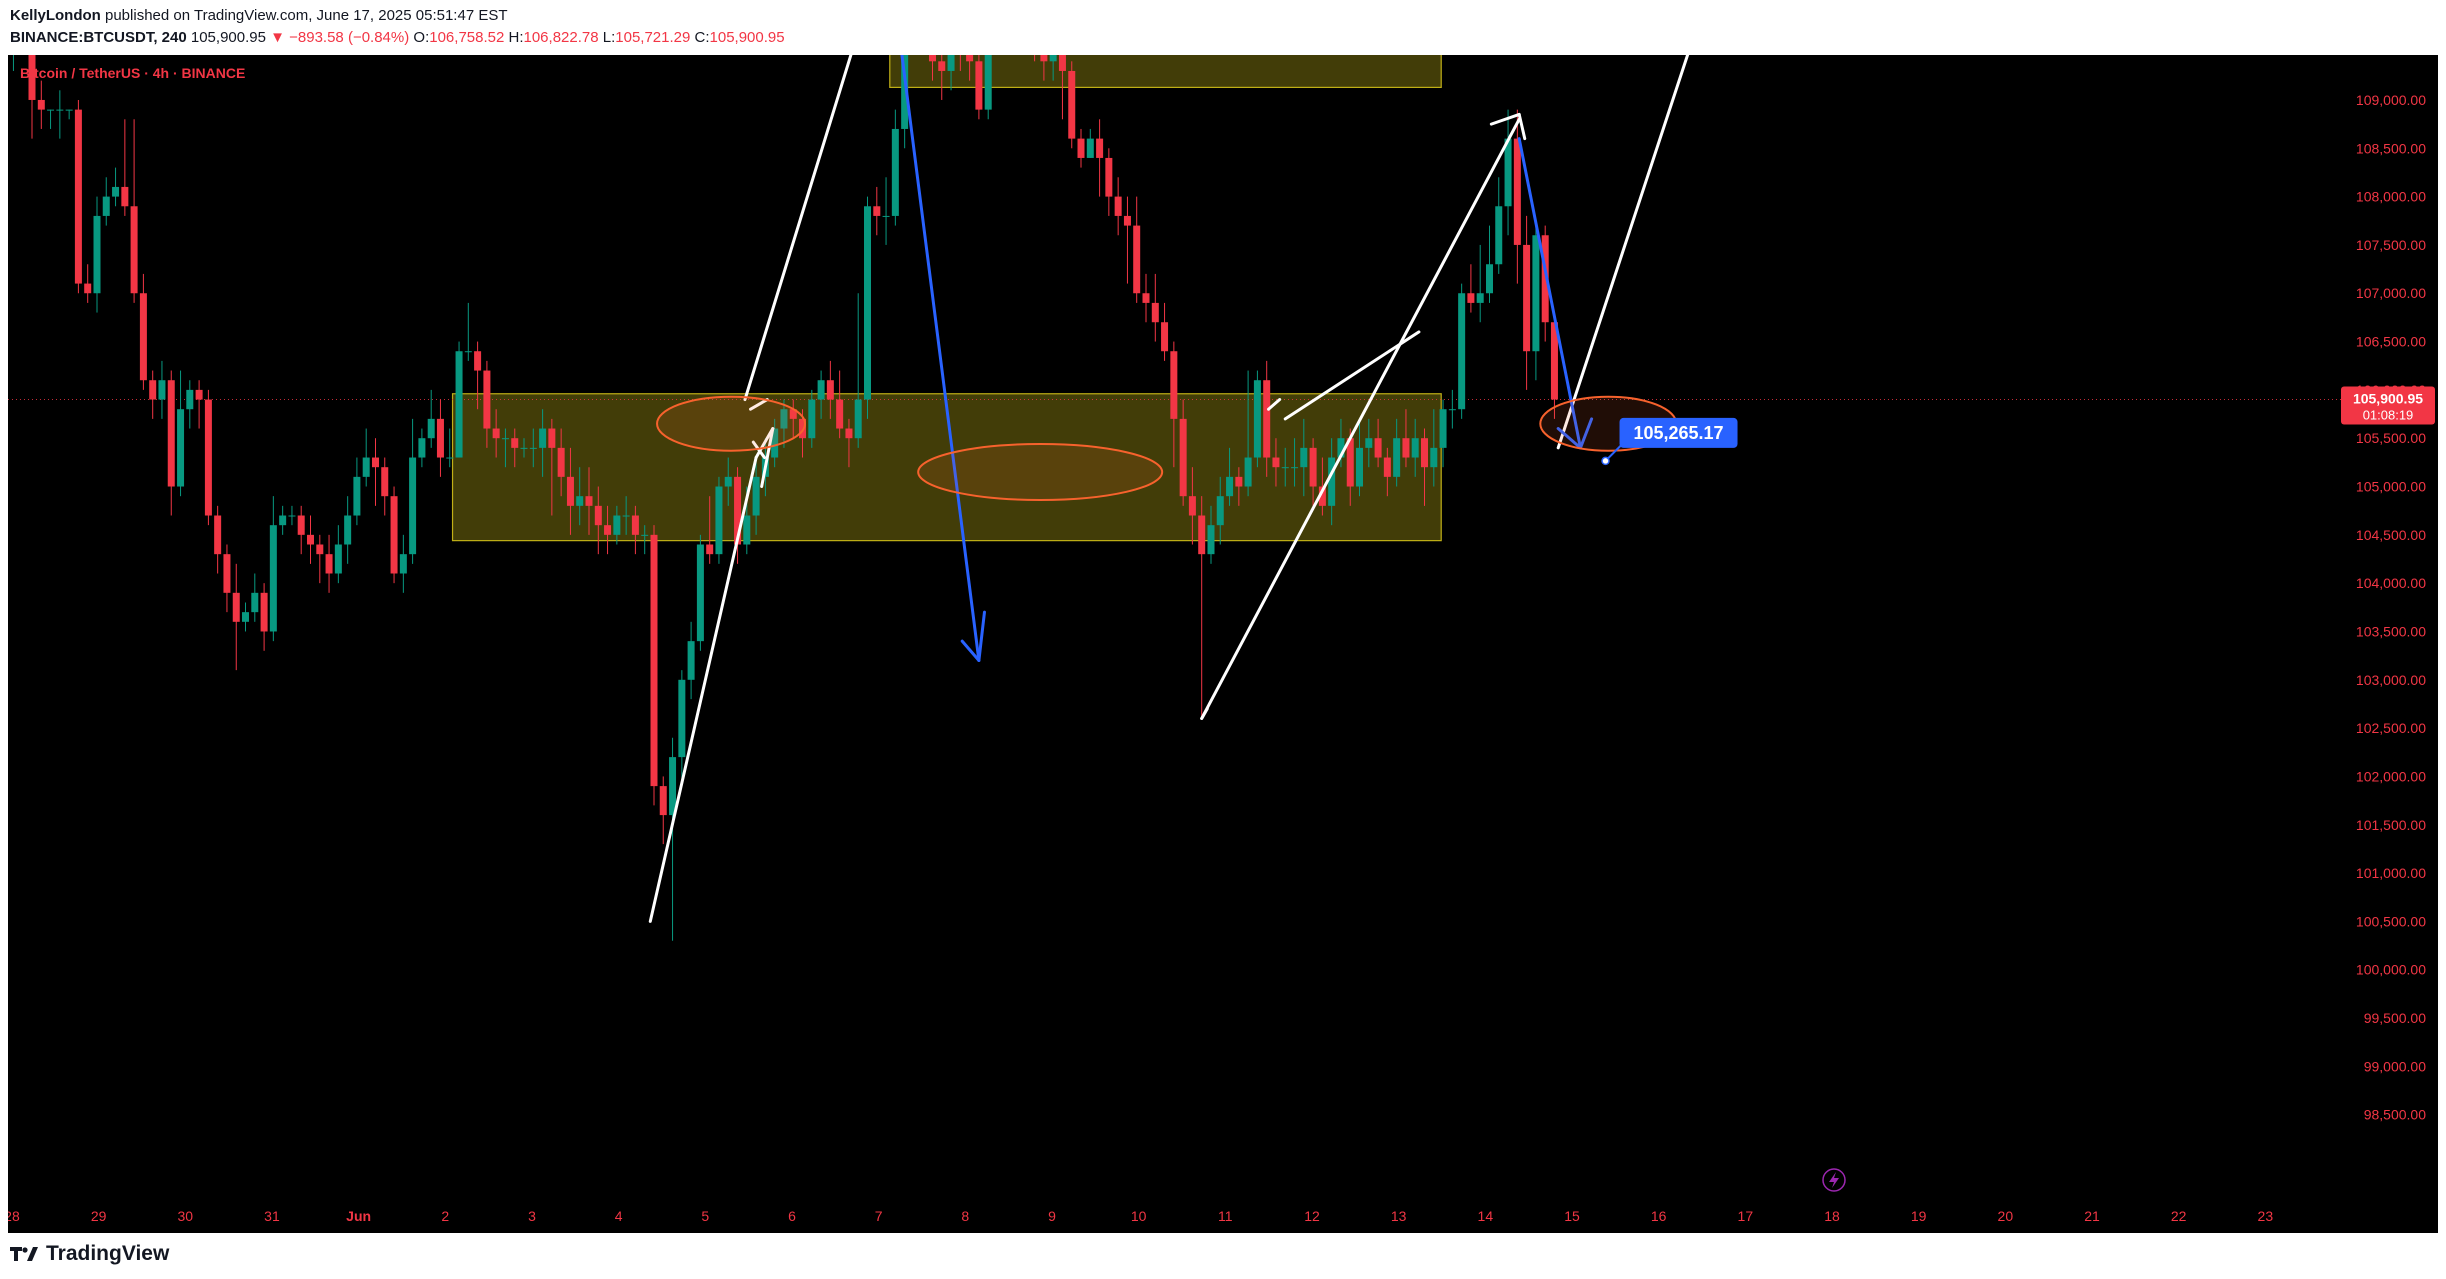 This screenshot has width=2446, height=1279. Describe the element at coordinates (2391, 438) in the screenshot. I see `y-tick-label: 105,500.00` at that location.